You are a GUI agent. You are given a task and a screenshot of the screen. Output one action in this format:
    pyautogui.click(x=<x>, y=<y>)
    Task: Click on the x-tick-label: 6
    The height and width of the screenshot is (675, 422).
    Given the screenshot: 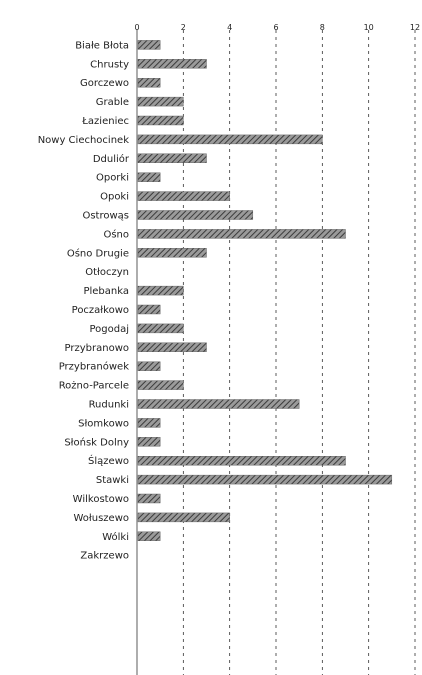 What is the action you would take?
    pyautogui.click(x=275, y=27)
    